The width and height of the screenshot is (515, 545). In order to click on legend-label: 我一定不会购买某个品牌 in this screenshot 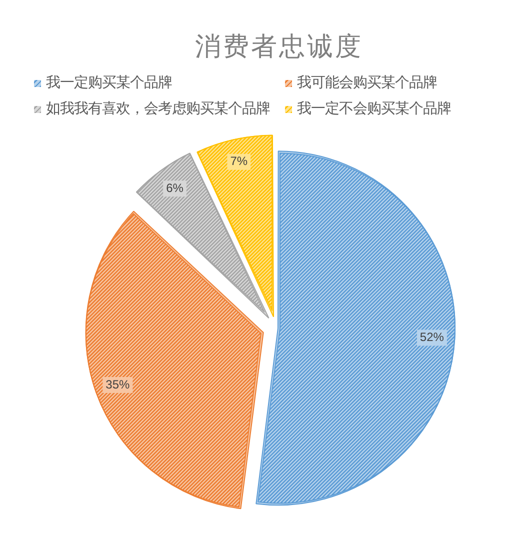, I will do `click(374, 109)`.